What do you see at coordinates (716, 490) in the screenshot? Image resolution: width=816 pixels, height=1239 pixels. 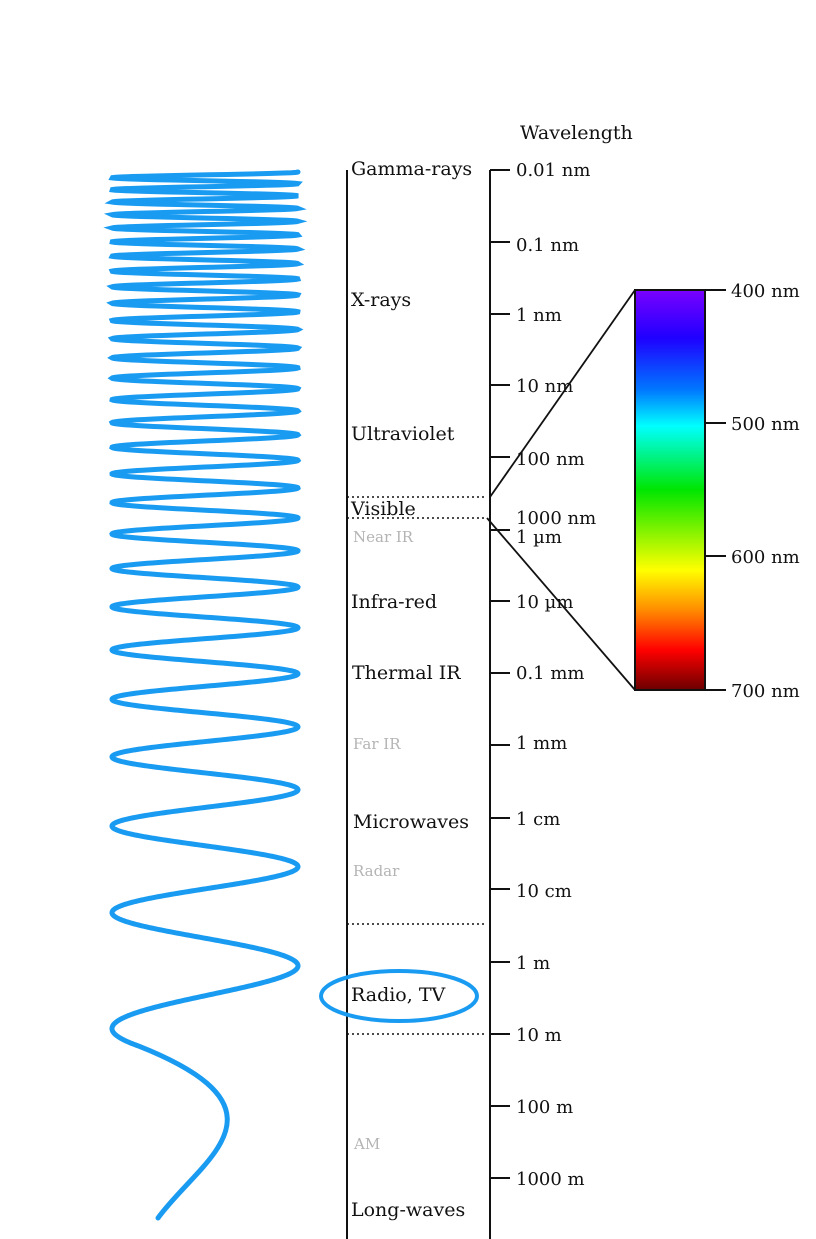 I see `spectrum-tick-marks` at bounding box center [716, 490].